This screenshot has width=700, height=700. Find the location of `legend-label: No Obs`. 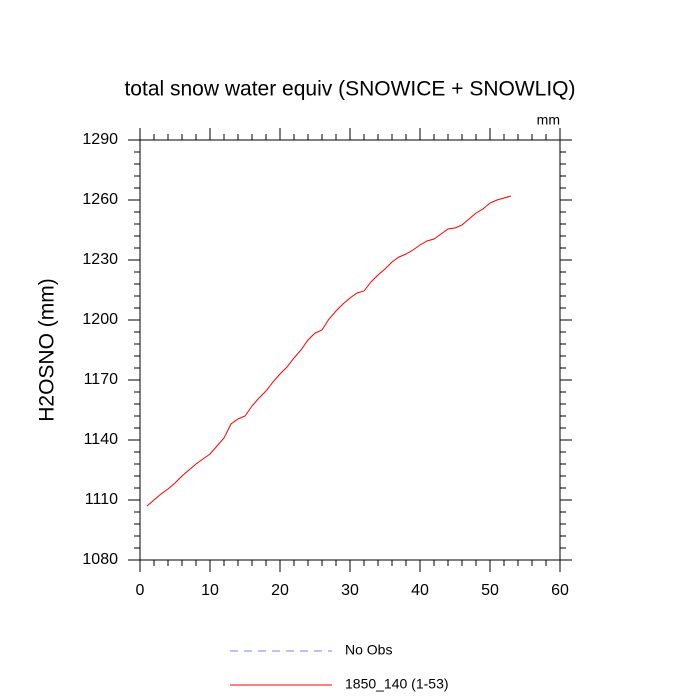

legend-label: No Obs is located at coordinates (368, 650).